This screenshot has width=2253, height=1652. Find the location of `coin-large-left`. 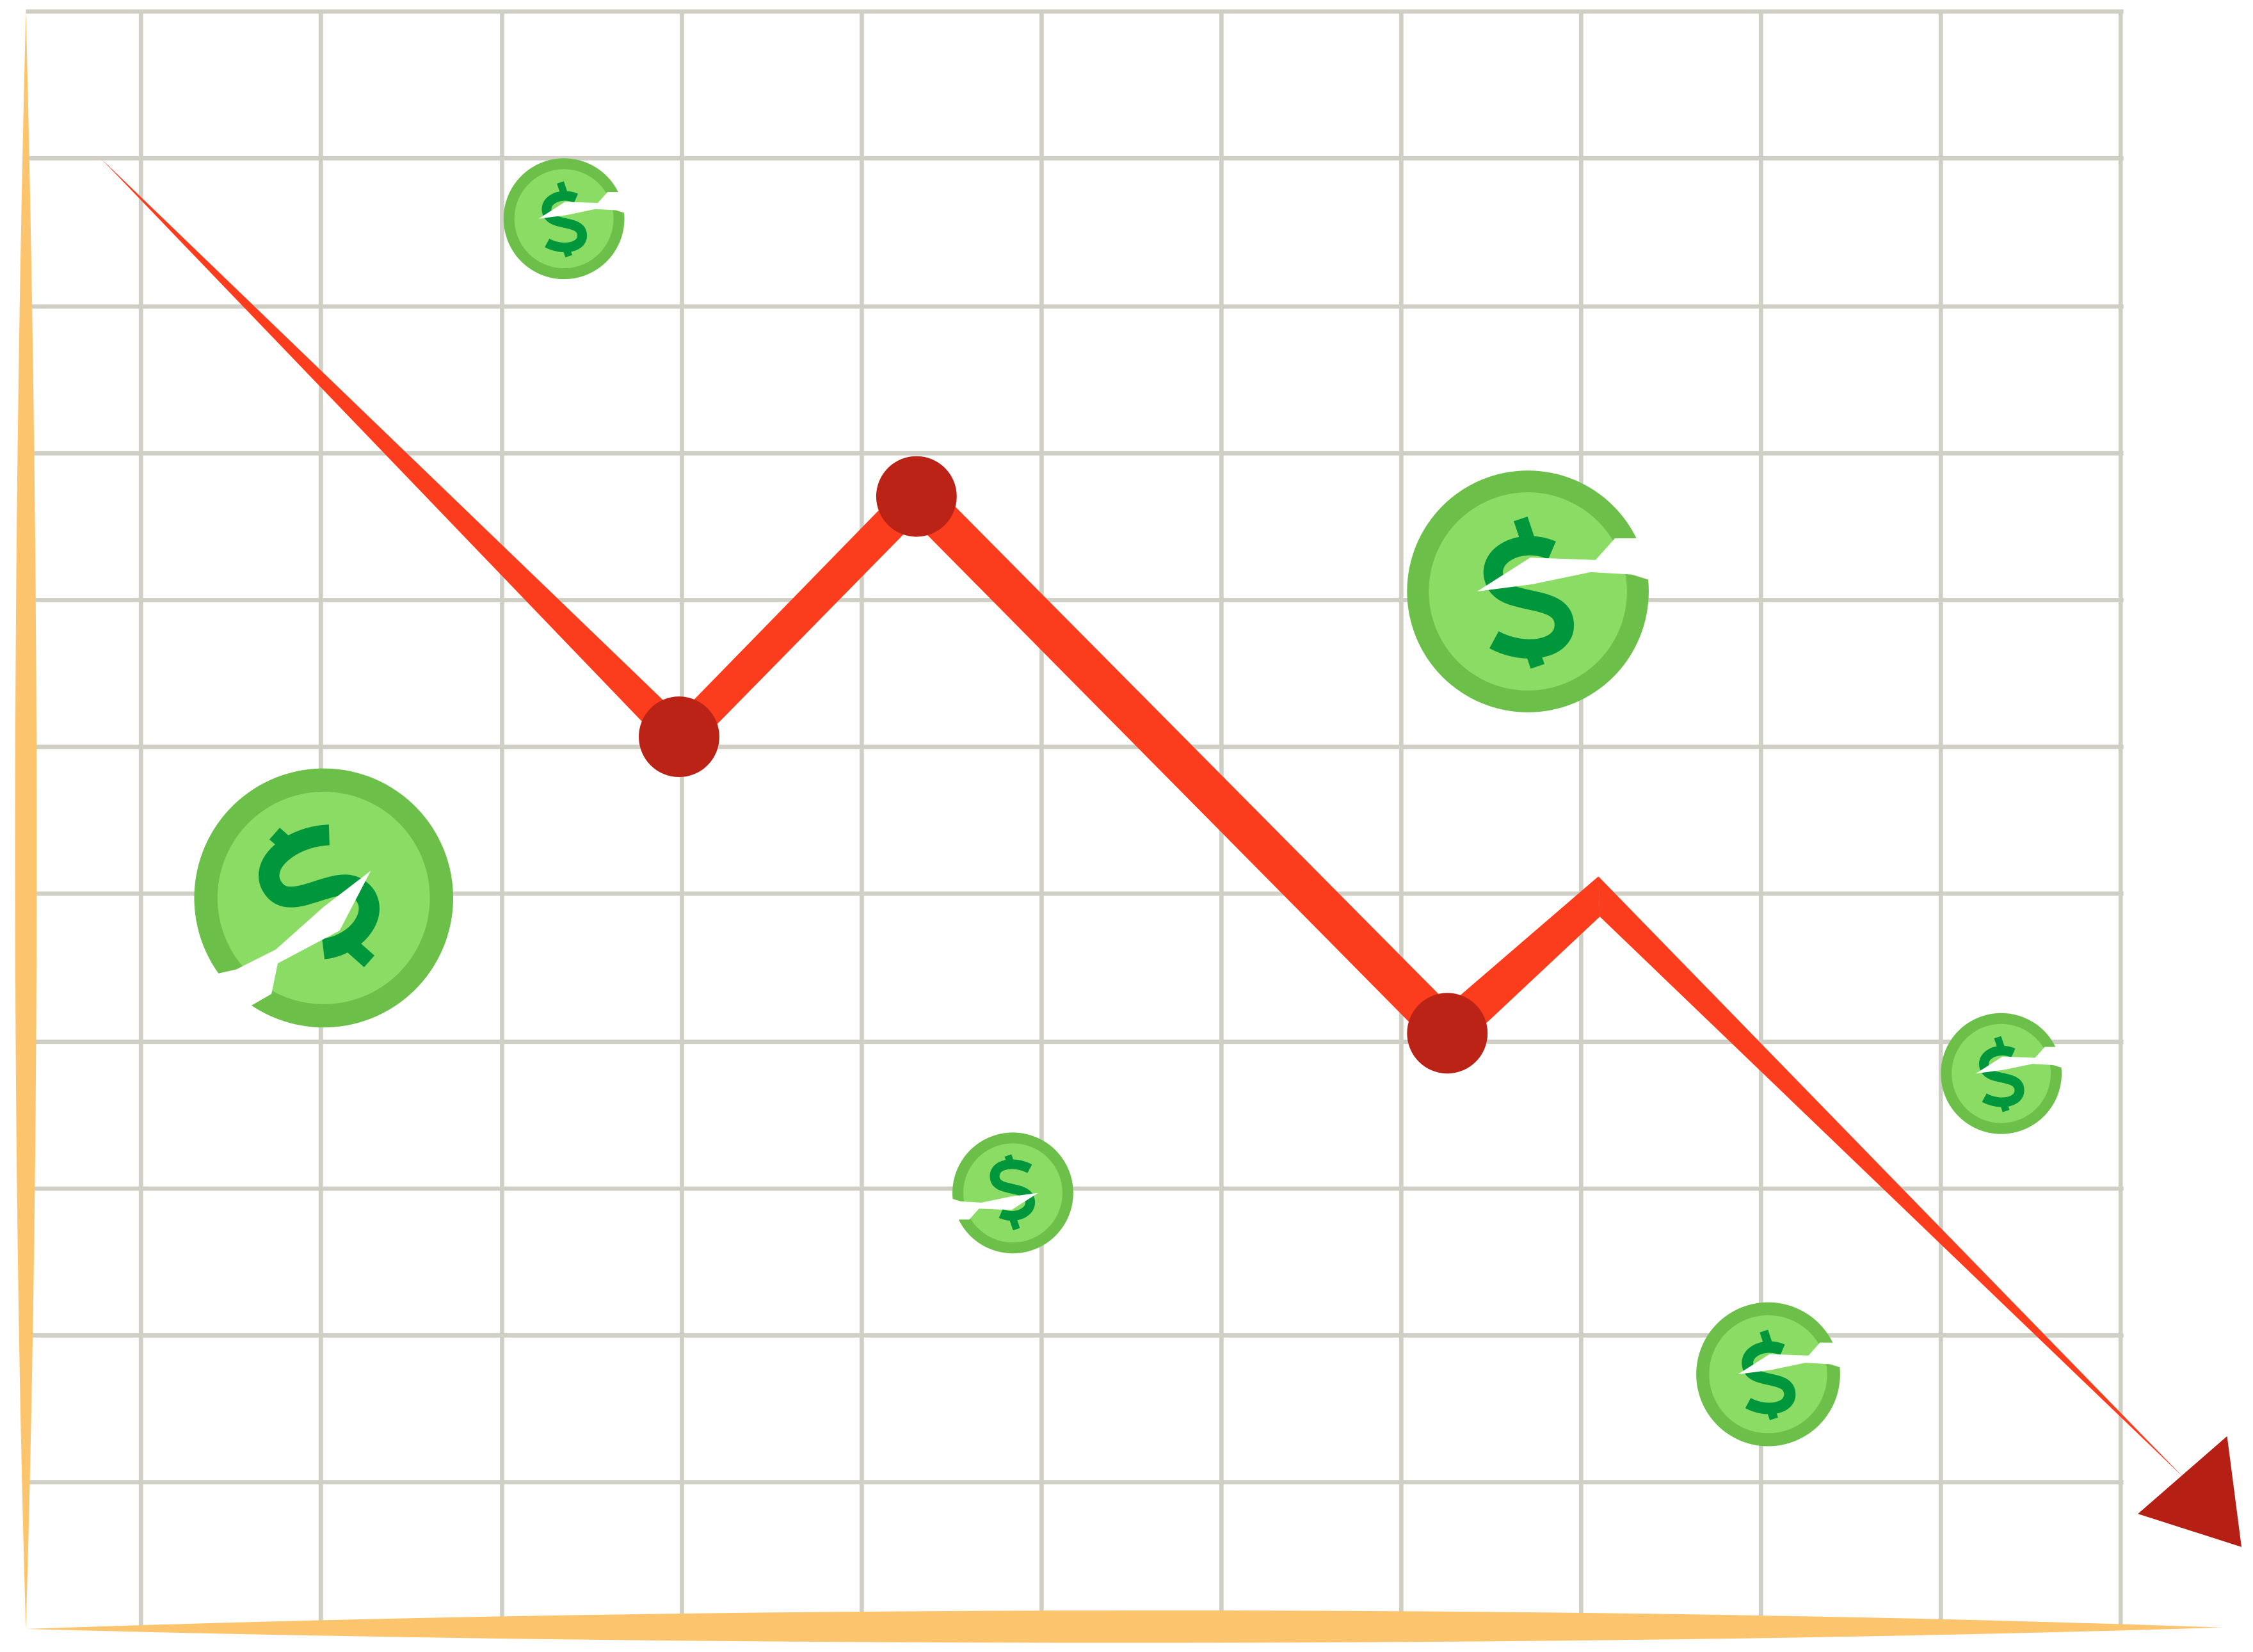

coin-large-left is located at coordinates (317, 902).